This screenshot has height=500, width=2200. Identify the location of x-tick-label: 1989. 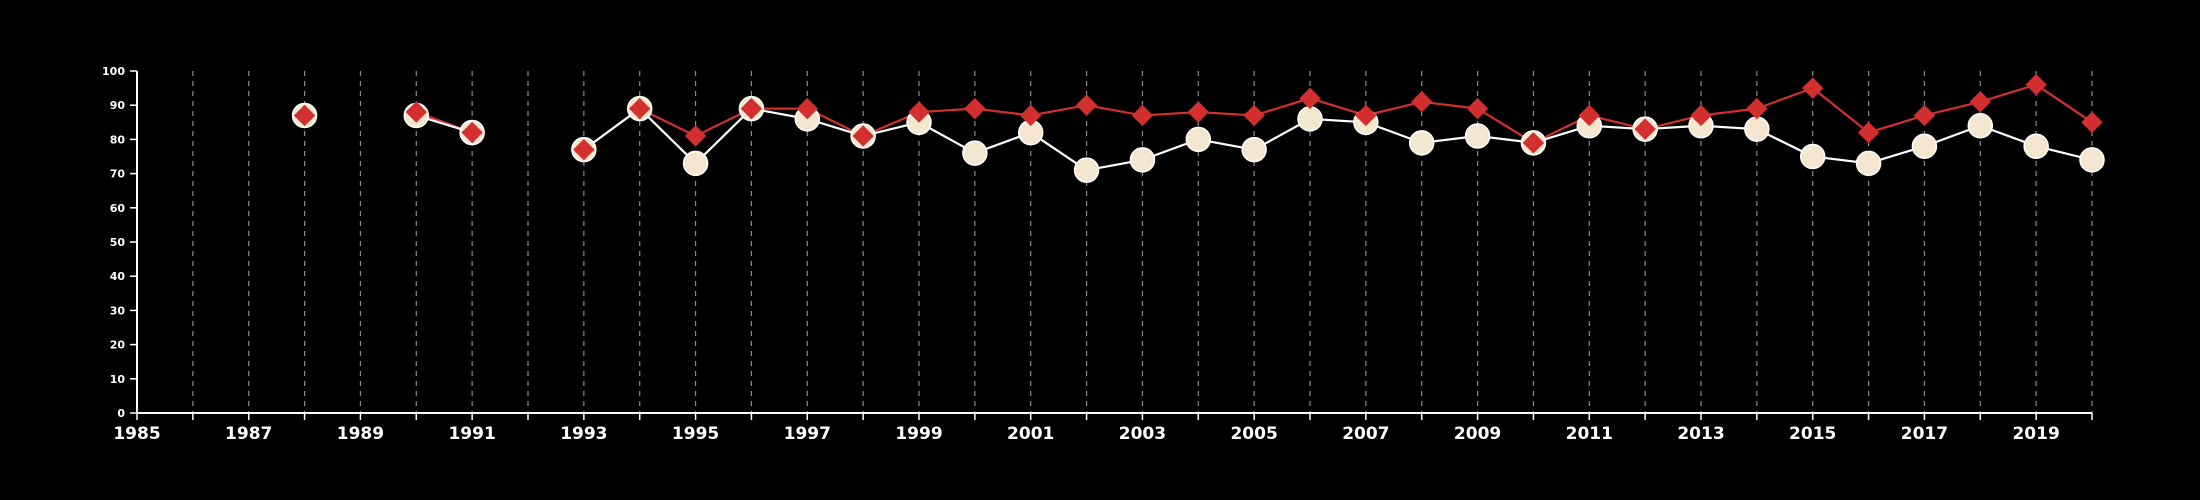
(360, 434).